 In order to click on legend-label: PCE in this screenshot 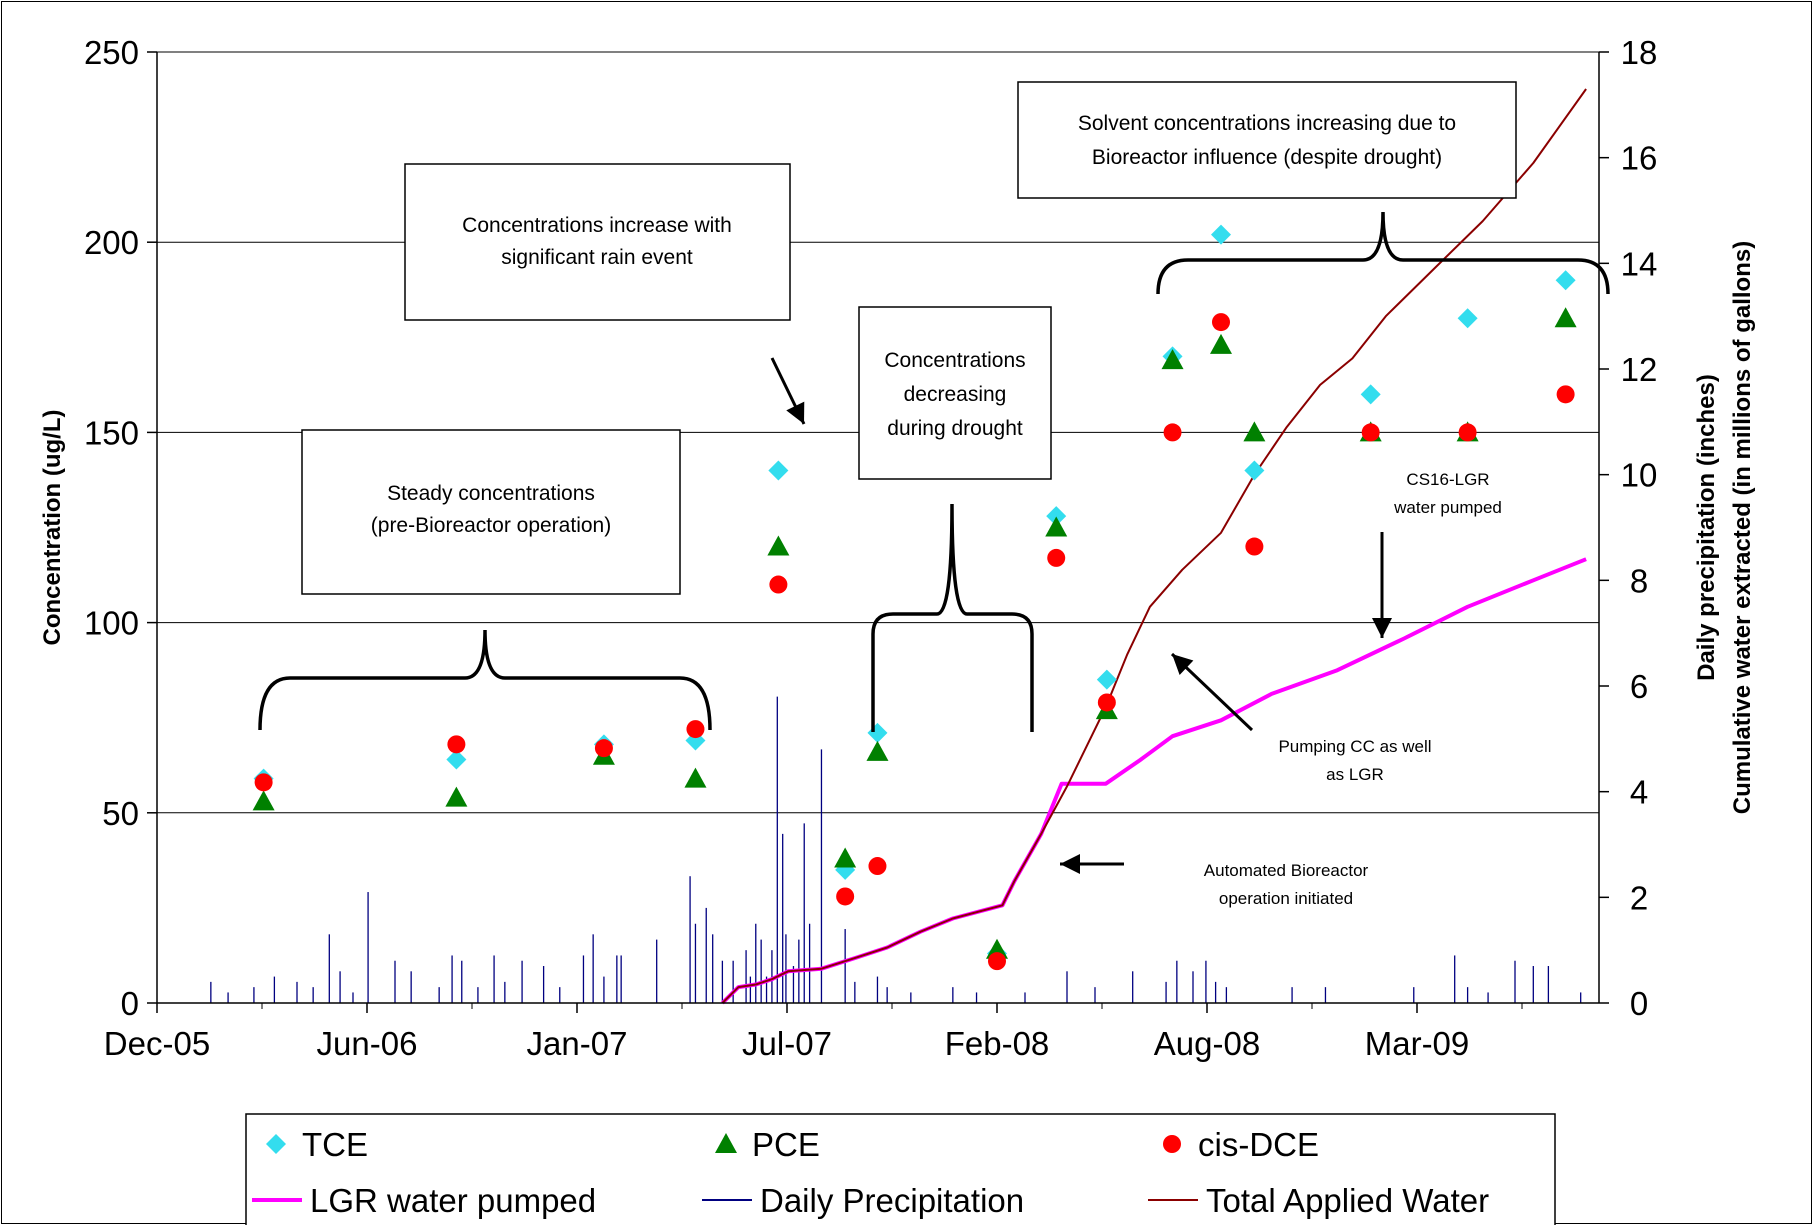, I will do `click(786, 1144)`.